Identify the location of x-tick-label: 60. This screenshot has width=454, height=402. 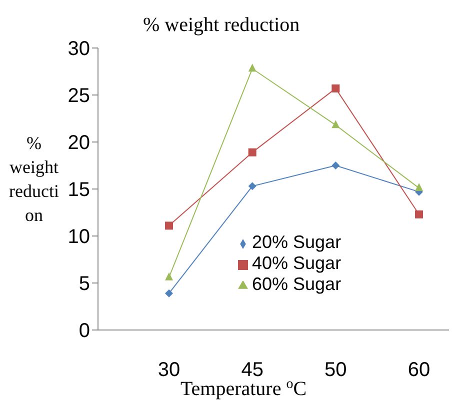
(419, 370).